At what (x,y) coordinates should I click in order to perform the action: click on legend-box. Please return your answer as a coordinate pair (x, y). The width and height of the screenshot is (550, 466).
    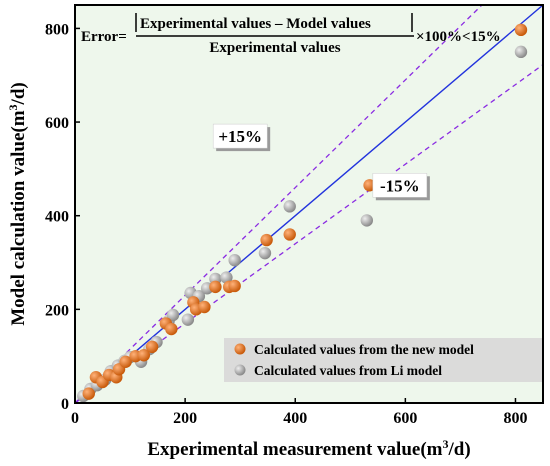
    Looking at the image, I should click on (383, 360).